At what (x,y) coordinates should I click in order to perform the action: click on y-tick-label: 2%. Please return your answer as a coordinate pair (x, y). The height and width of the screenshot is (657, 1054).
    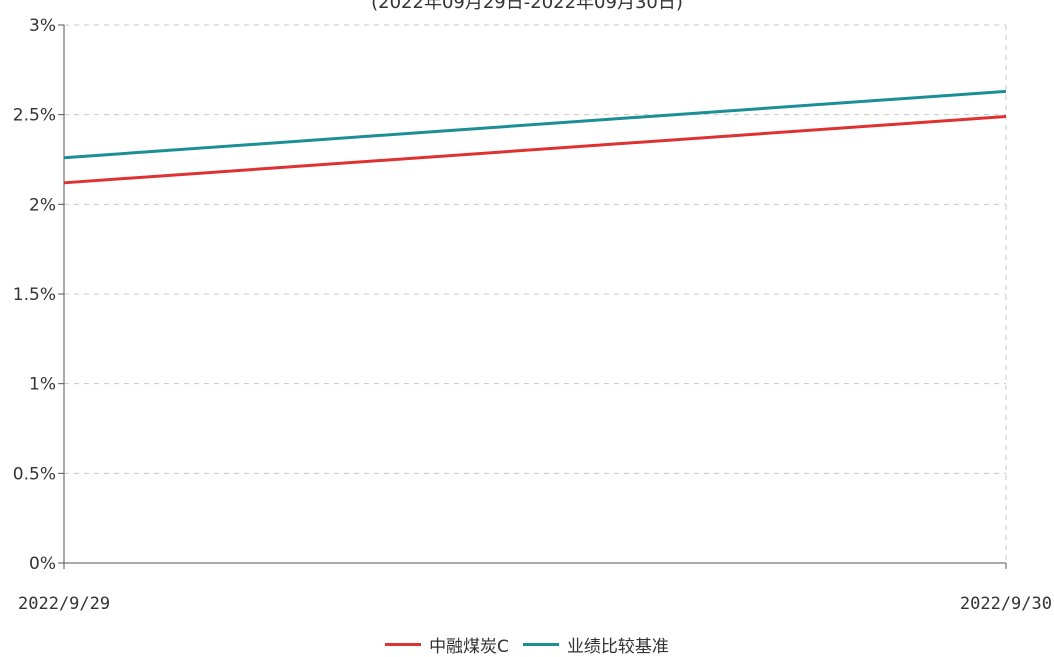
    Looking at the image, I should click on (42, 205).